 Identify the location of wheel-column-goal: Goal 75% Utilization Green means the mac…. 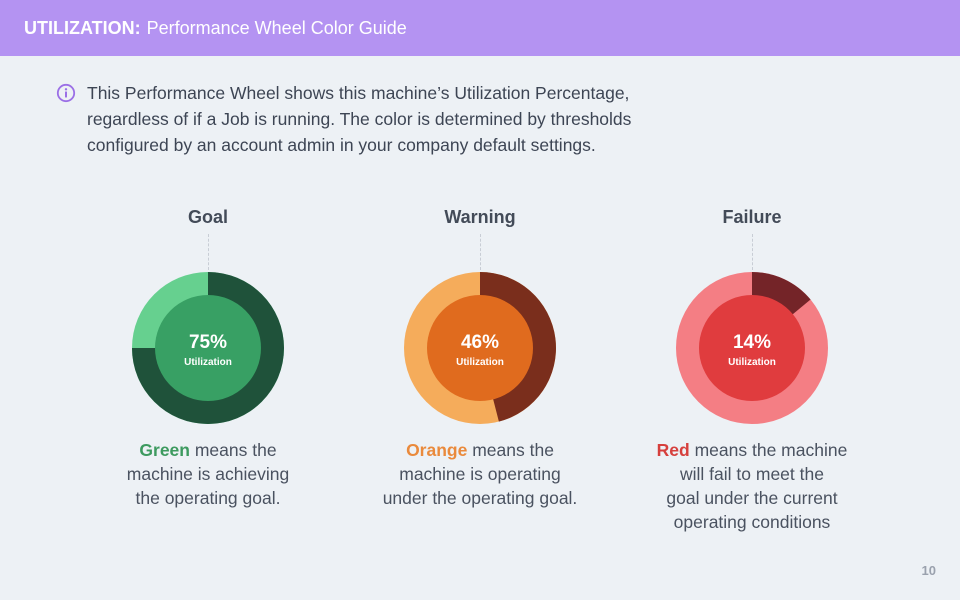
(208, 355).